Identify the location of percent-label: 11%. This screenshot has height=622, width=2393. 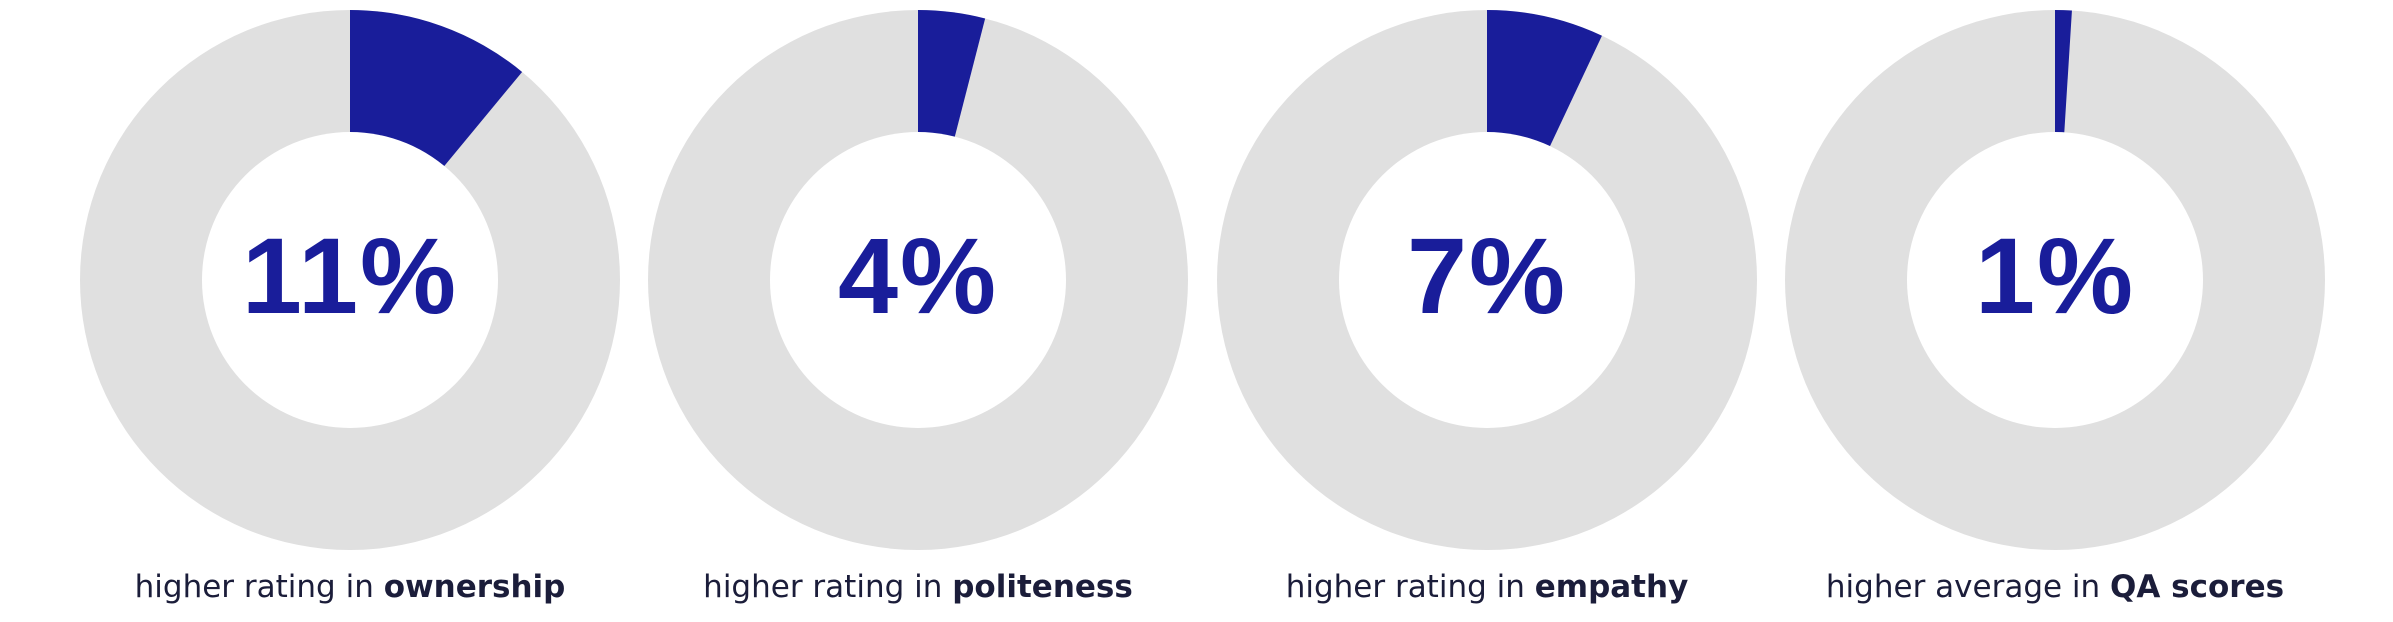
(350, 275).